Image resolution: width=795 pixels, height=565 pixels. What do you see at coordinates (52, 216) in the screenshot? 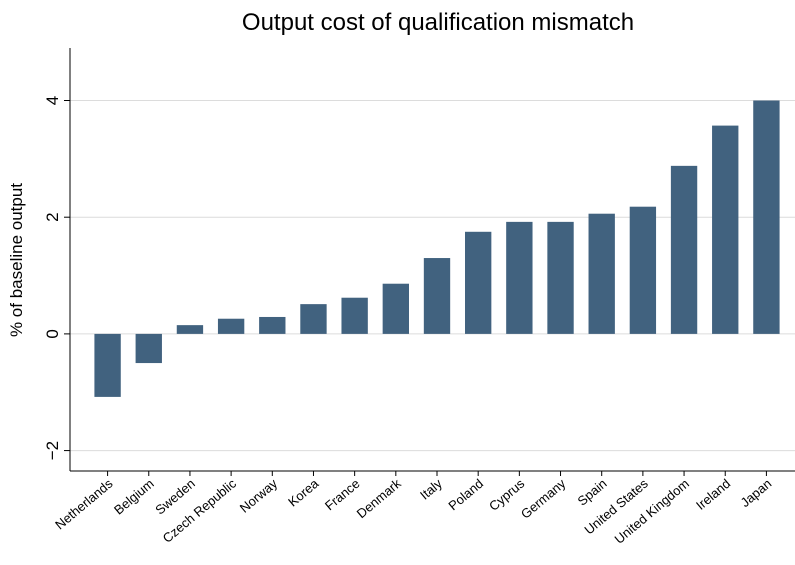
I see `y-tick-label: 2` at bounding box center [52, 216].